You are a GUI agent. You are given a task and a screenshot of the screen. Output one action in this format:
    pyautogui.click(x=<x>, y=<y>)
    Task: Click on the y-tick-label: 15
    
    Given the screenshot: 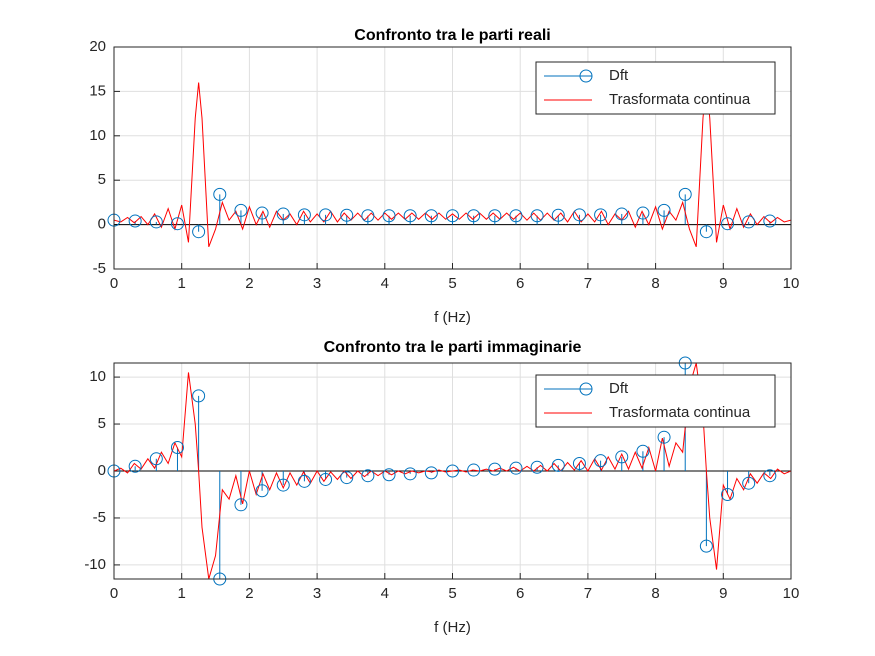 What is the action you would take?
    pyautogui.click(x=97, y=90)
    